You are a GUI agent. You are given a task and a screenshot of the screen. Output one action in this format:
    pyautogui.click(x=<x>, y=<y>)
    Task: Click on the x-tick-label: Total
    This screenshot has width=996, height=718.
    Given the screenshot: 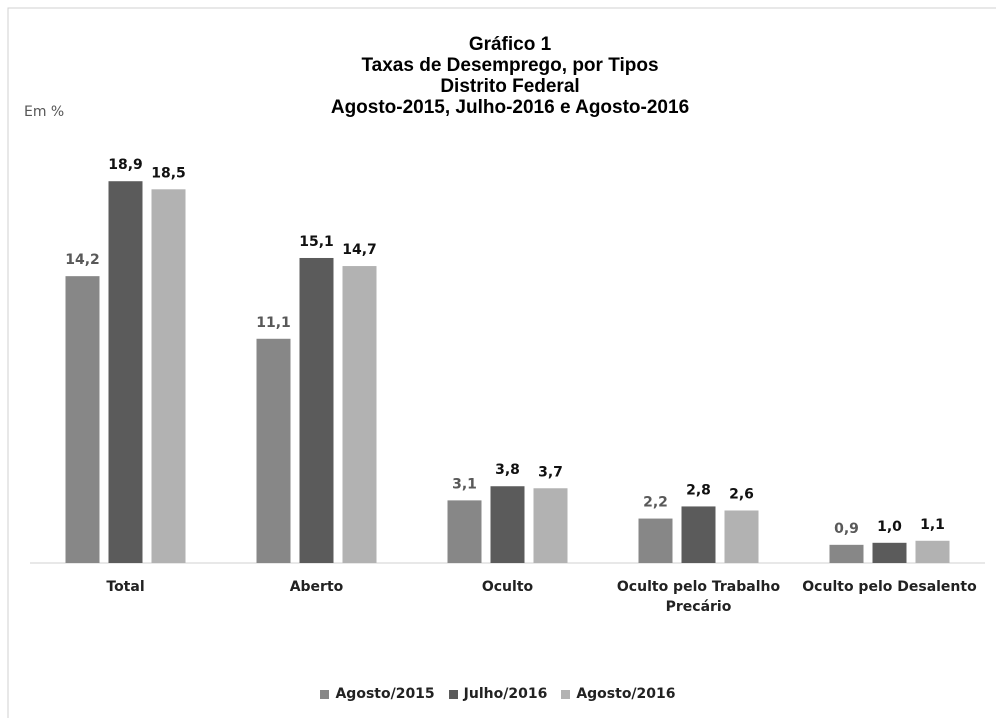 What is the action you would take?
    pyautogui.click(x=125, y=587)
    